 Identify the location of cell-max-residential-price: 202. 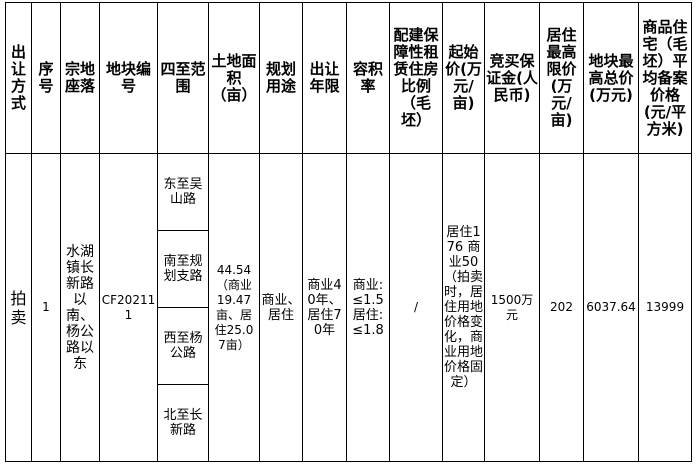
(561, 307).